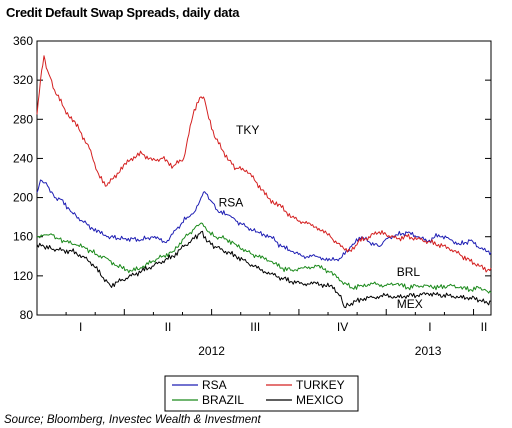 The height and width of the screenshot is (428, 512). I want to click on legend-box, so click(261, 393).